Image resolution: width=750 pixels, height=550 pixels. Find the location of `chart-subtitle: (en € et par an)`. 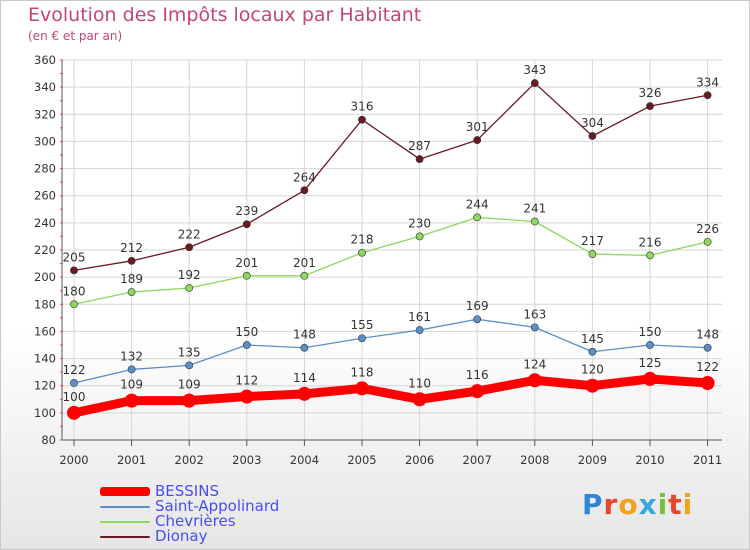

chart-subtitle: (en € et par an) is located at coordinates (75, 36).